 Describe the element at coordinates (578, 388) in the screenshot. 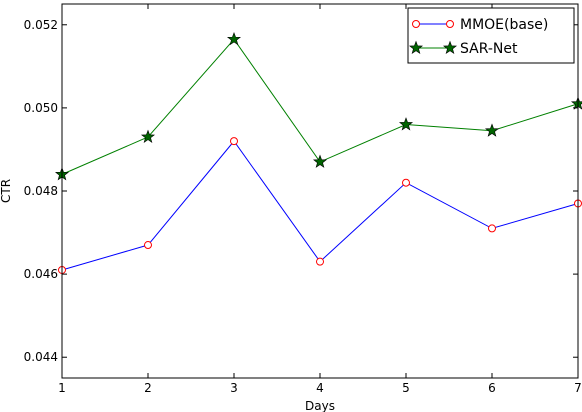

I see `x-tick-label: 7` at that location.